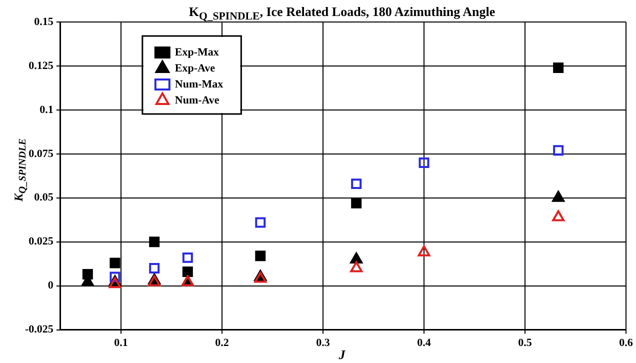 The width and height of the screenshot is (636, 363). I want to click on y-tick-label: 0.075, so click(41, 154).